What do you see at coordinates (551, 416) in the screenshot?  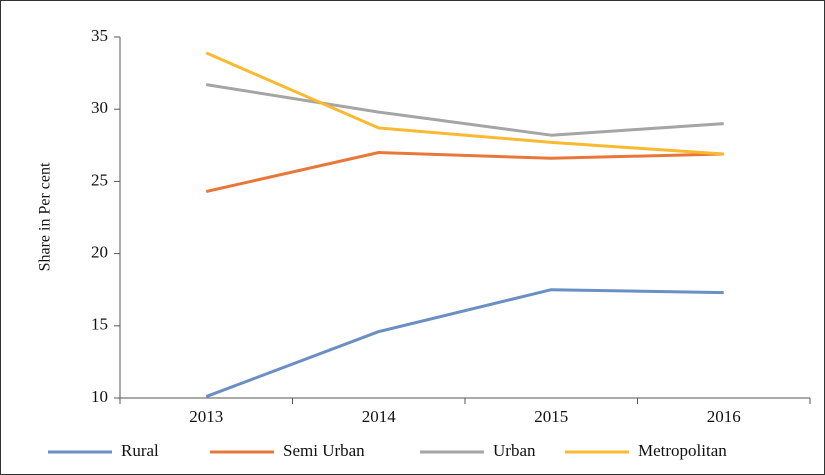 I see `x-tick-label: 2015` at bounding box center [551, 416].